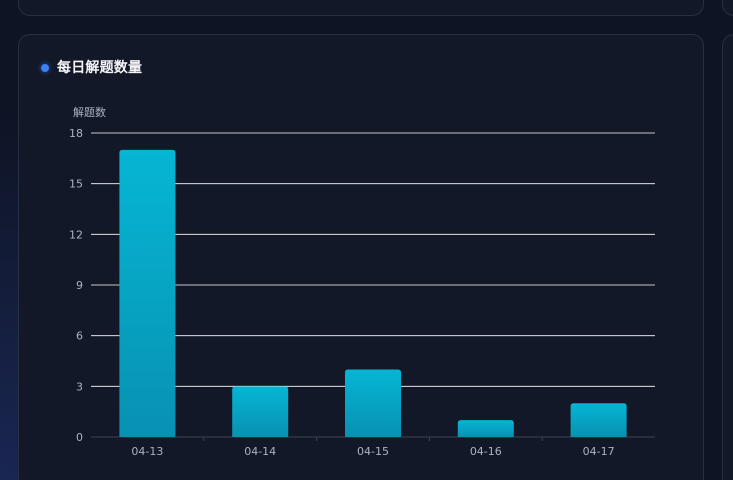  I want to click on y-axis-ticks: 0 3 6 9 12 15 18, so click(76, 285).